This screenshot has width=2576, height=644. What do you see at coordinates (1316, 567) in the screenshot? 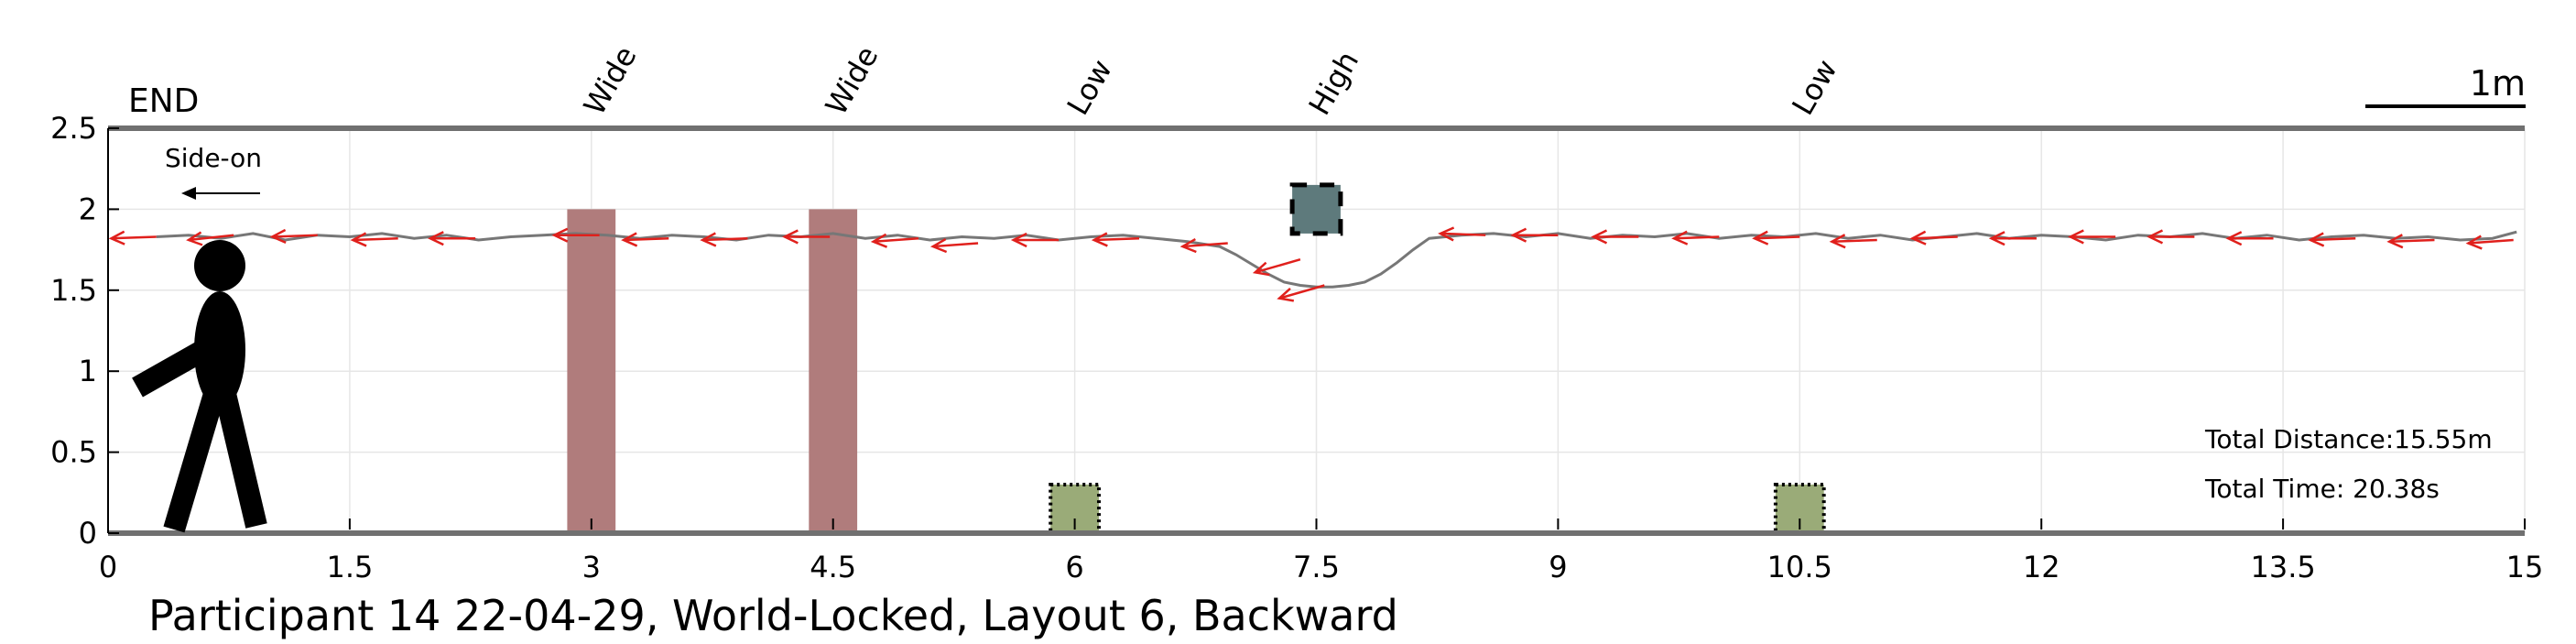
I see `x-tick-label: 7.5` at bounding box center [1316, 567].